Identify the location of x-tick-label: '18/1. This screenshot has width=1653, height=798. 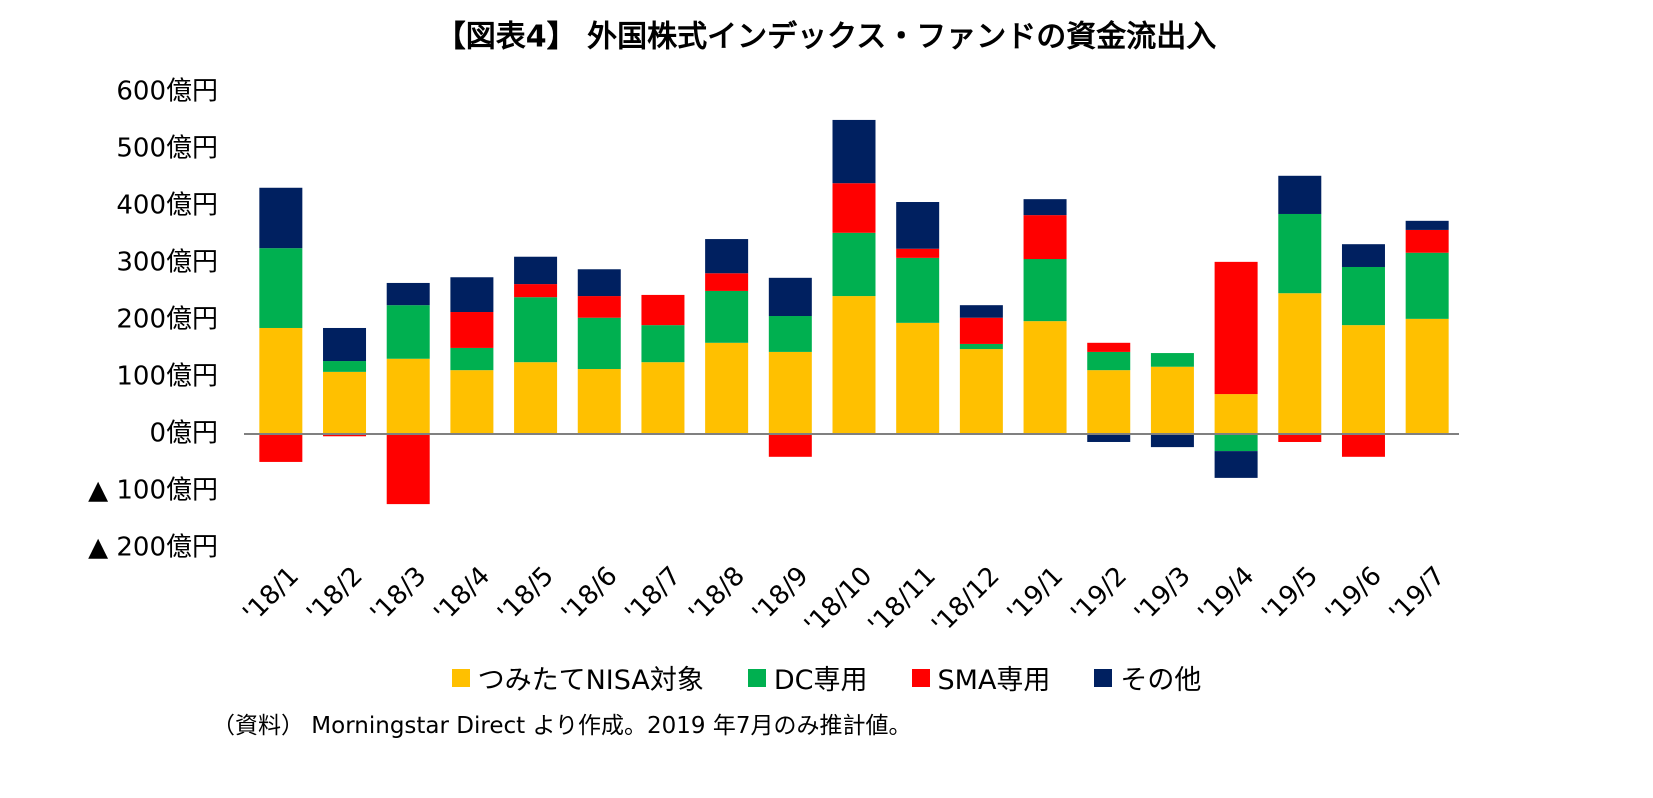
(272, 595).